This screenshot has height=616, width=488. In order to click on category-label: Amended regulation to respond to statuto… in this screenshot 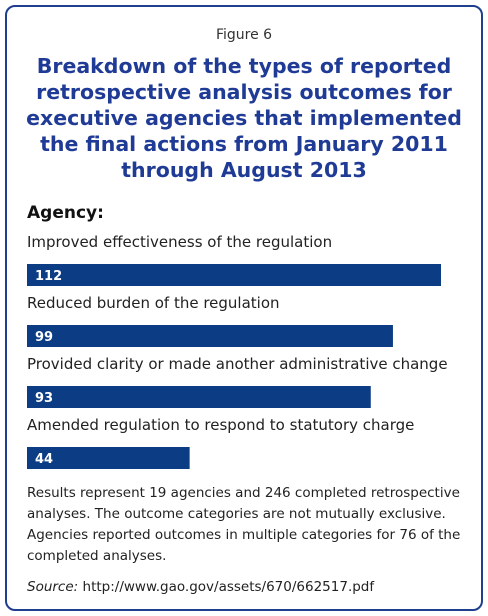, I will do `click(220, 425)`.